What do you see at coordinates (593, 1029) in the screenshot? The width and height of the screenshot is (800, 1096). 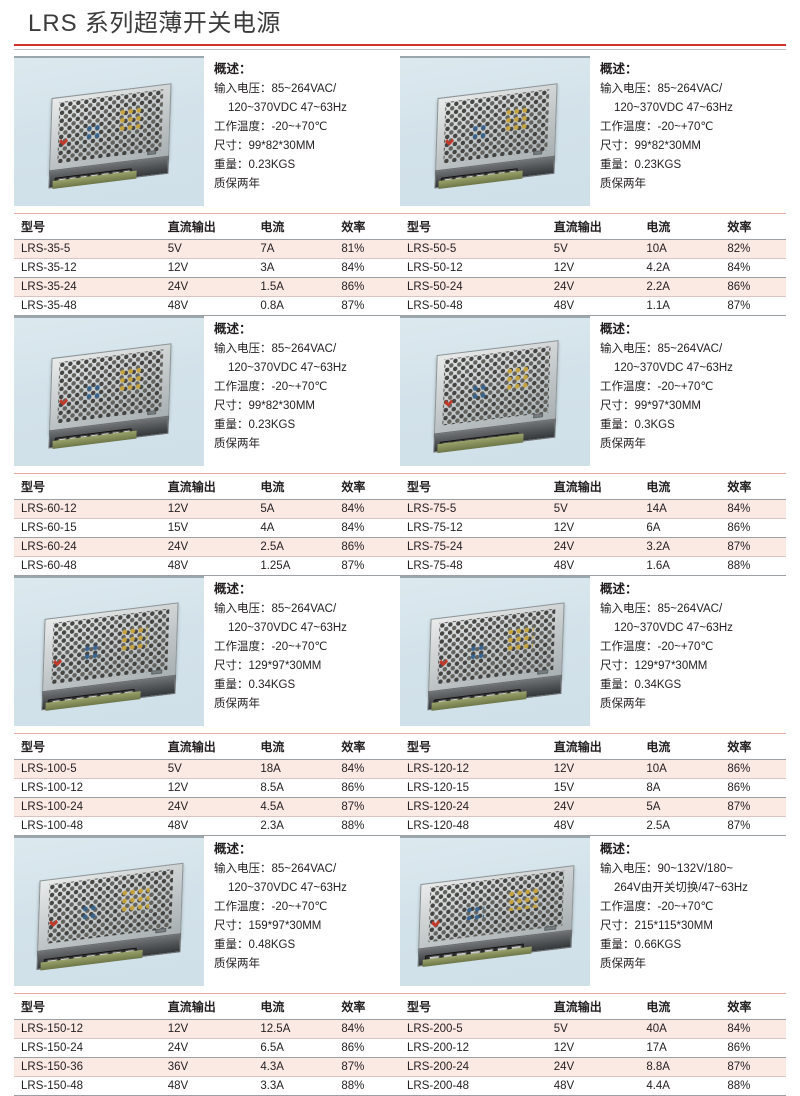 I see `table-row: LRS-200-5 5V 40A 84%` at bounding box center [593, 1029].